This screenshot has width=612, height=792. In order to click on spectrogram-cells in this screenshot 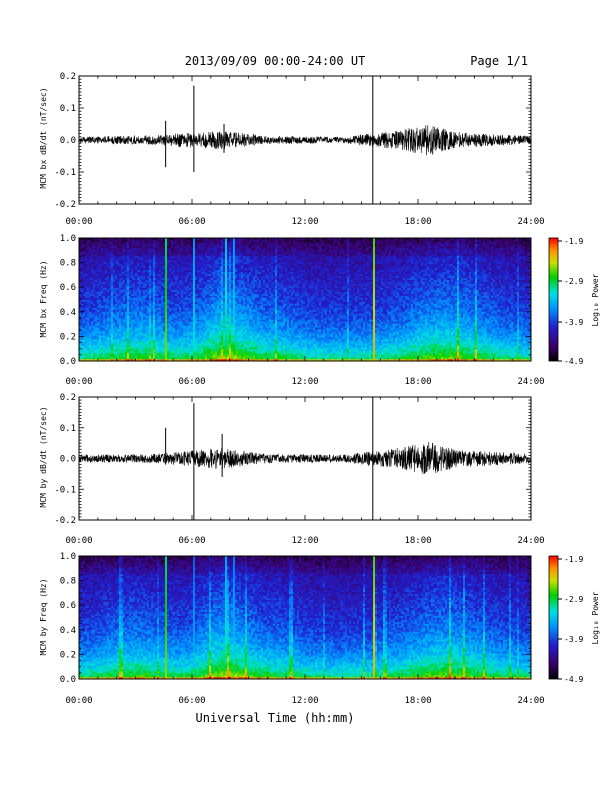, I will do `click(305, 300)`.